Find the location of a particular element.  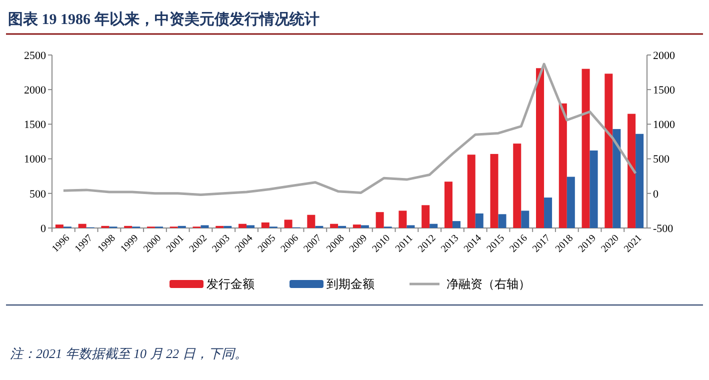

y2-tick-label: 1000 is located at coordinates (664, 125).